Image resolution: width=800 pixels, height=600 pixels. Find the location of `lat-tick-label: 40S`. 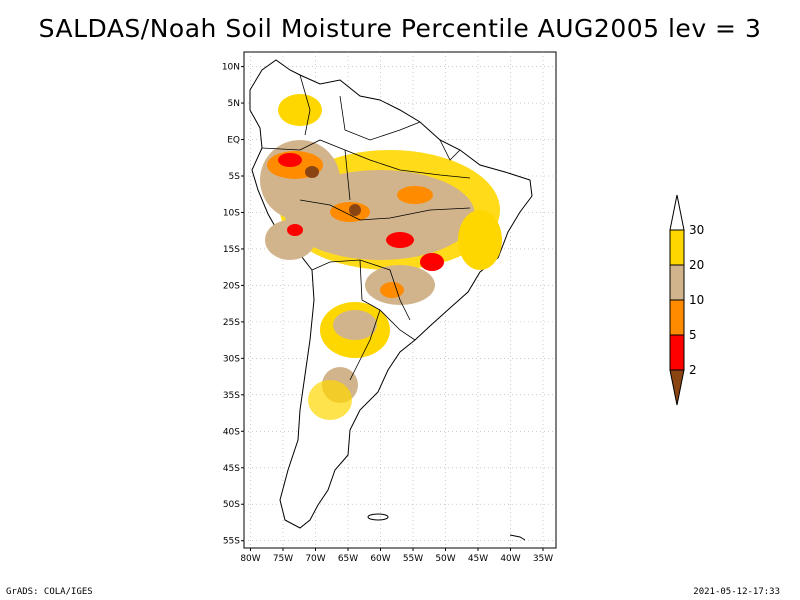

lat-tick-label: 40S is located at coordinates (231, 432).